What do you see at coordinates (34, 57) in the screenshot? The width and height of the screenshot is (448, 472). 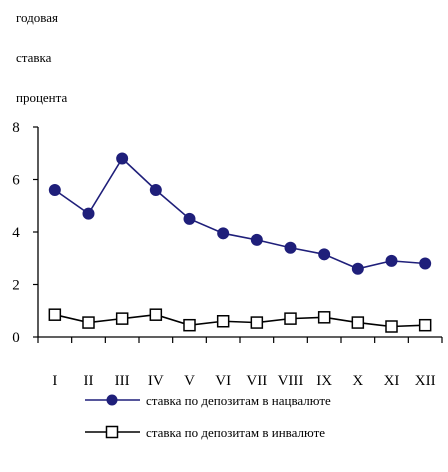 I see `y-axis-label-line: ставка` at bounding box center [34, 57].